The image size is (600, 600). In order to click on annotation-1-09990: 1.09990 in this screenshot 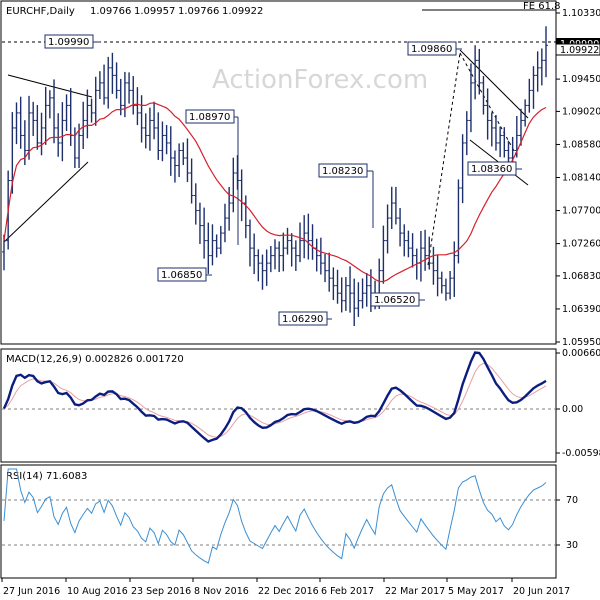, I will do `click(72, 41)`.